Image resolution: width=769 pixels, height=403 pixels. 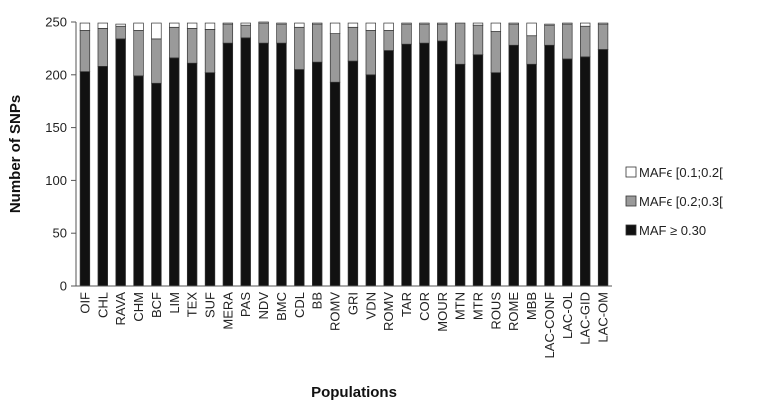 What do you see at coordinates (174, 303) in the screenshot?
I see `x-tick-label: LIM` at bounding box center [174, 303].